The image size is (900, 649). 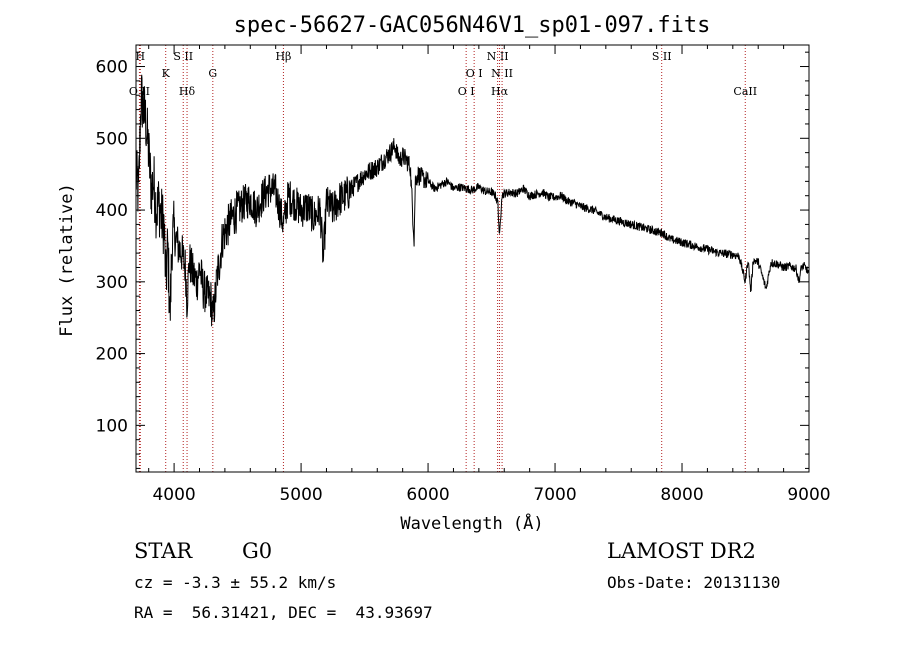 I want to click on observation-date: Obs-Date: 20131130, so click(x=694, y=582).